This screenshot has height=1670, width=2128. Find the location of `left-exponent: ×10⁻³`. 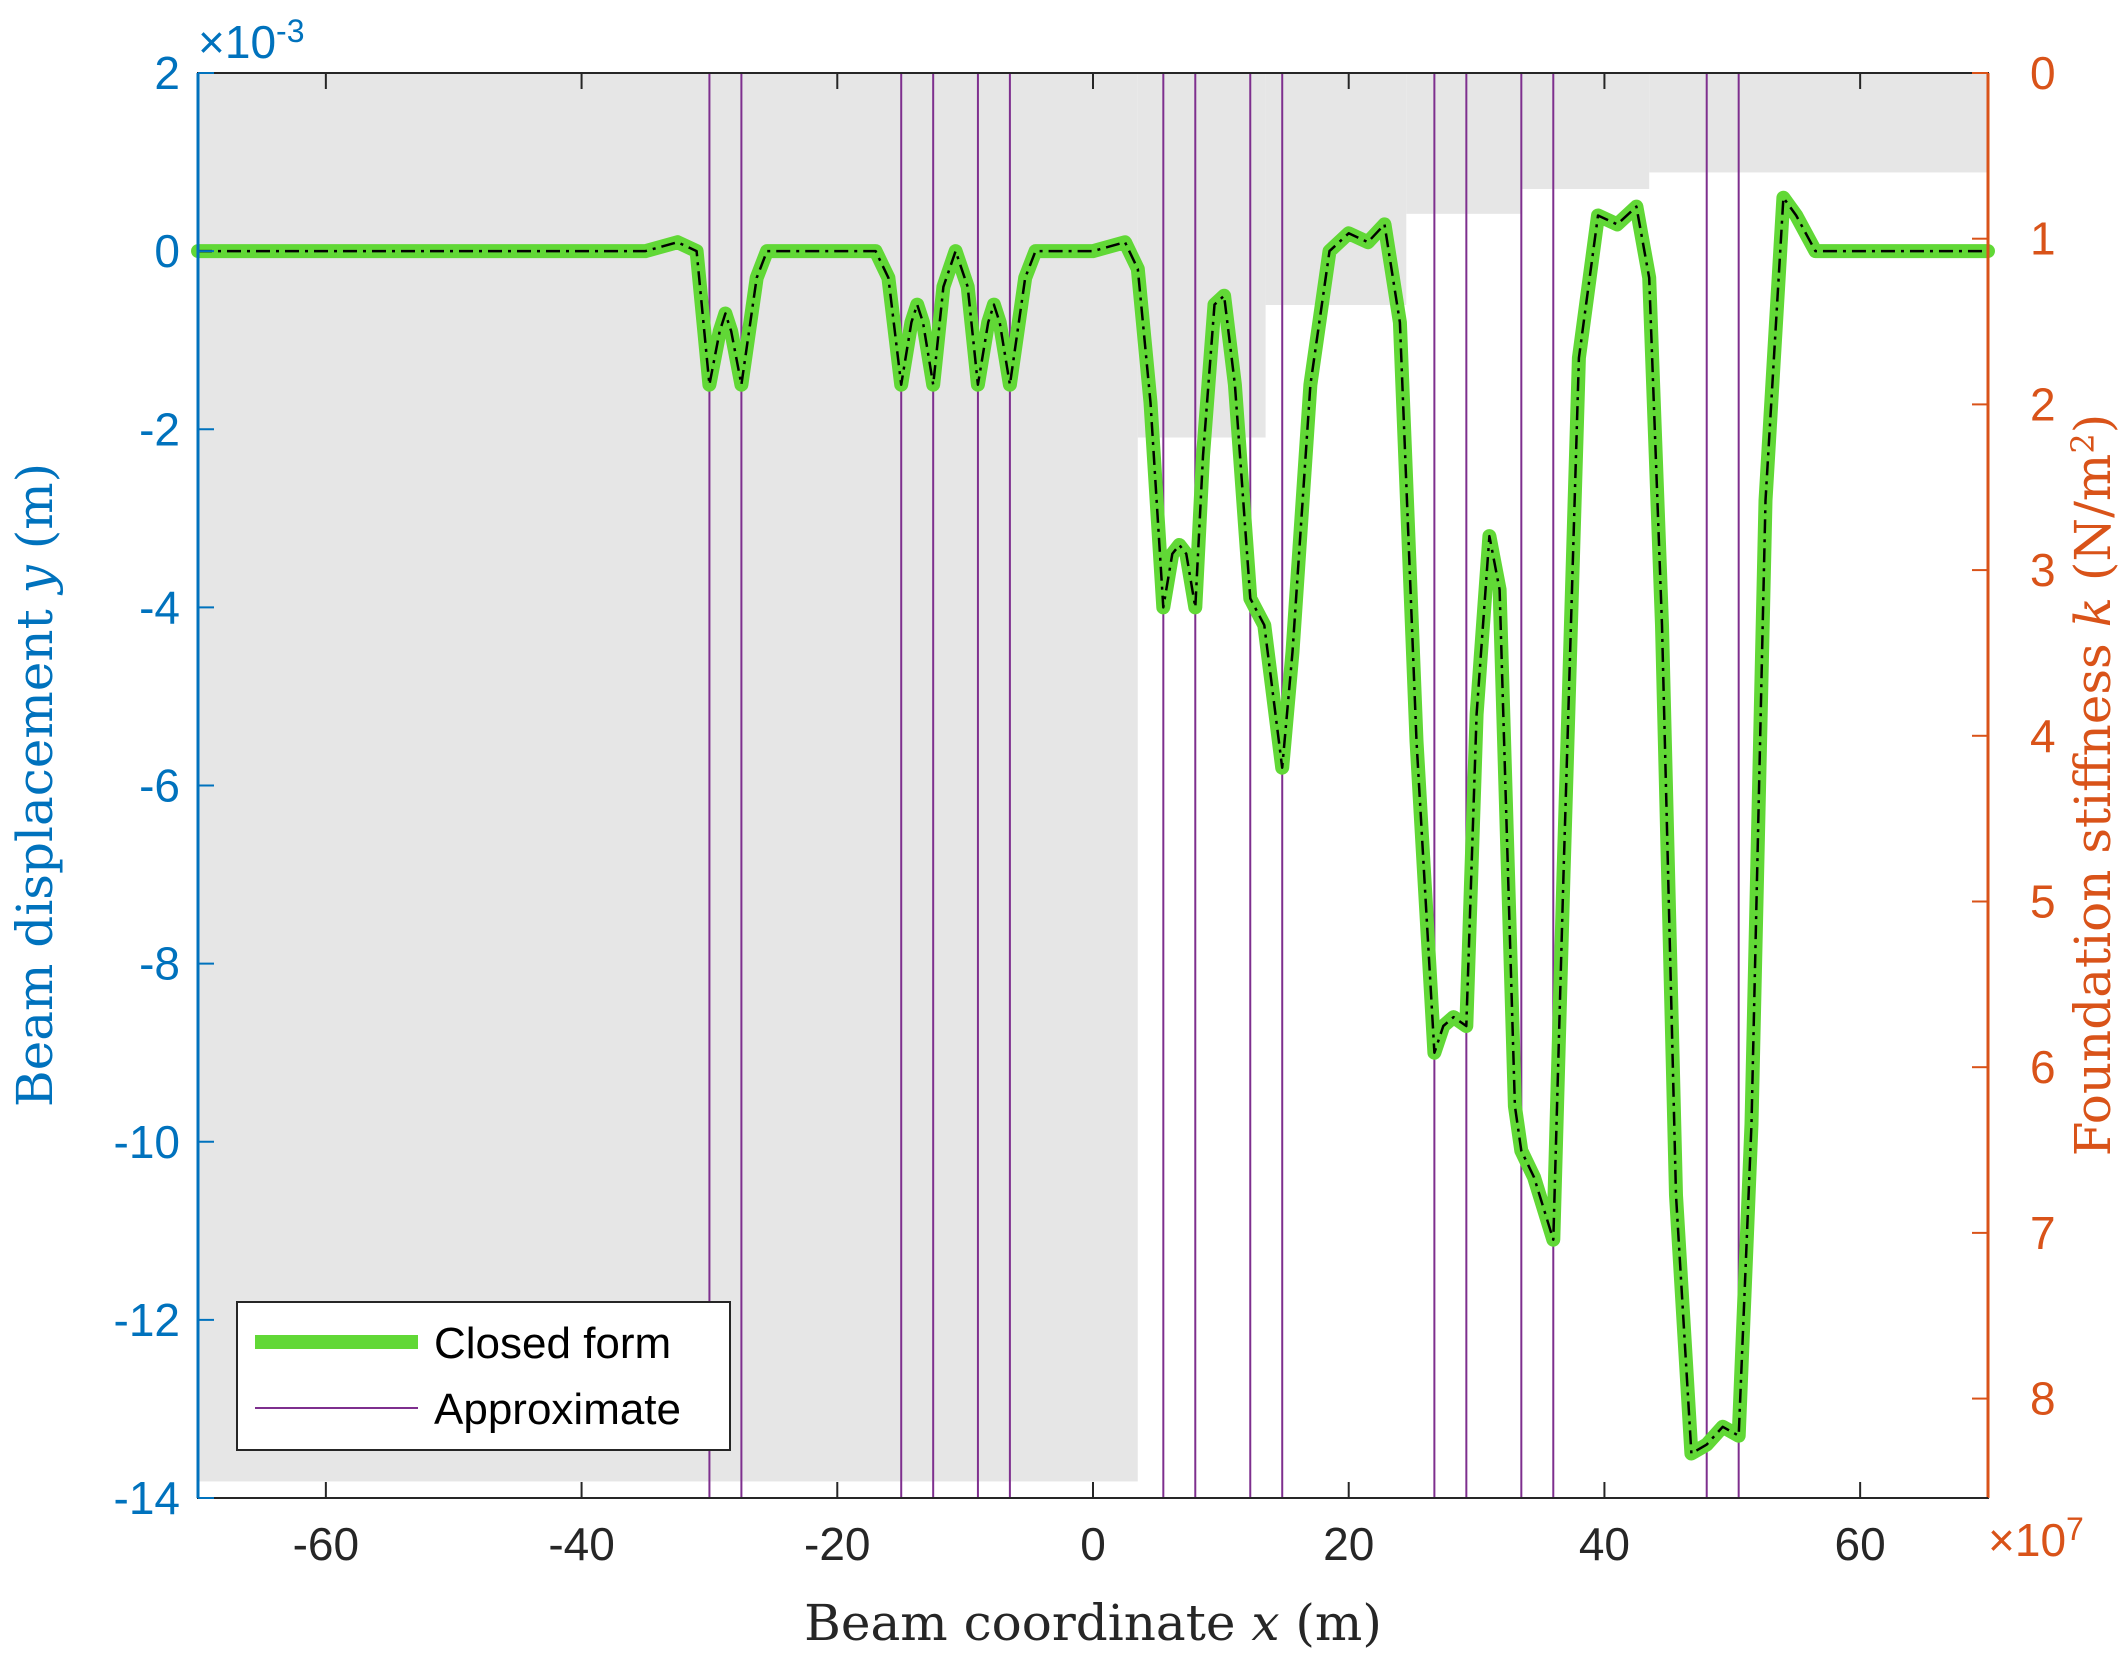

left-exponent: ×10⁻³ is located at coordinates (251, 40).